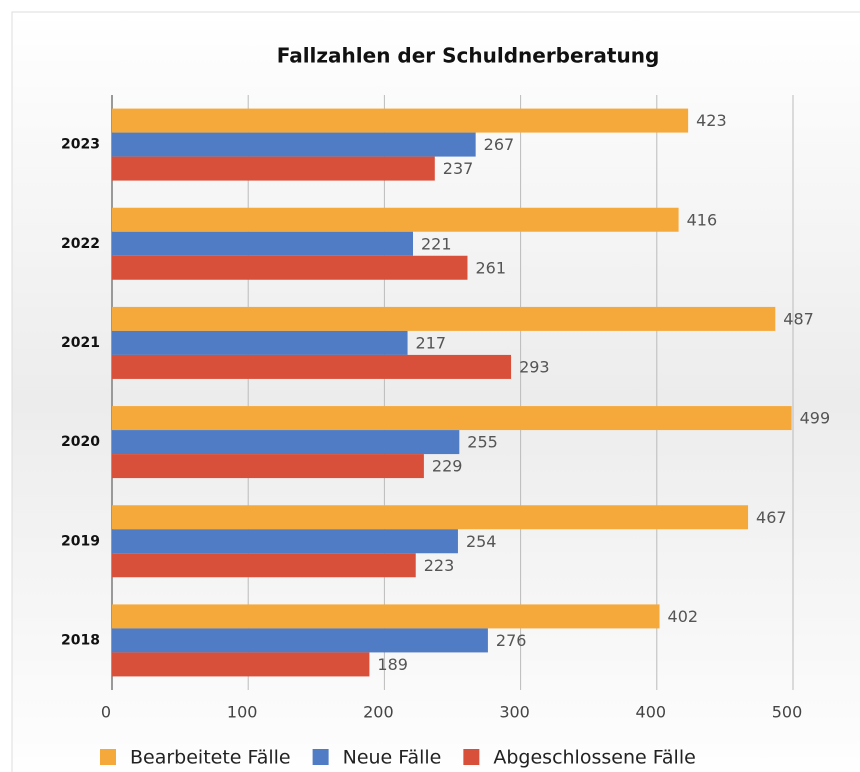 The width and height of the screenshot is (860, 772). I want to click on value-label: 267, so click(499, 144).